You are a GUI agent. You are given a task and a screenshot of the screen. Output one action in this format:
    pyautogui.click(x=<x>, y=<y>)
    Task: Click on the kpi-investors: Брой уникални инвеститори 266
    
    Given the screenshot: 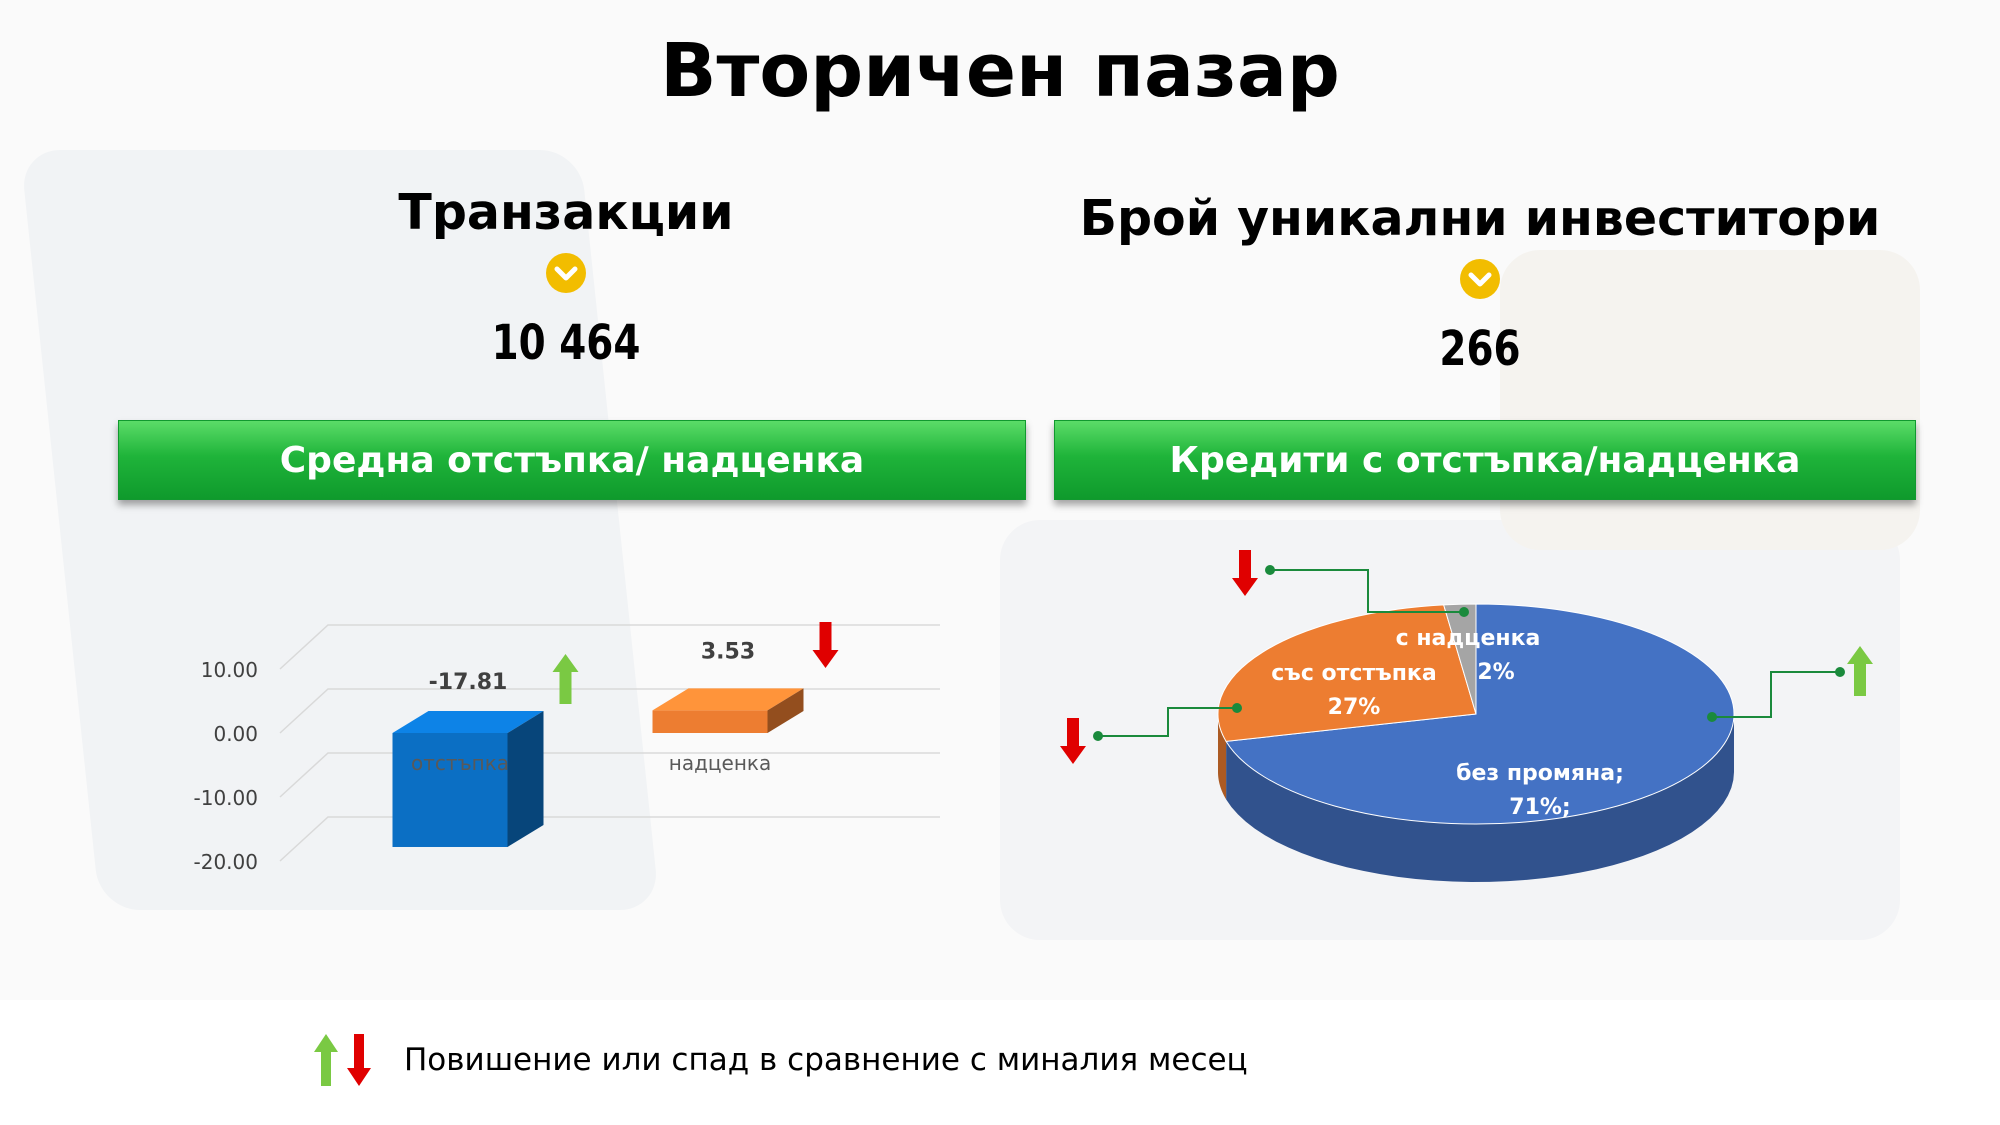 What is the action you would take?
    pyautogui.click(x=1480, y=283)
    